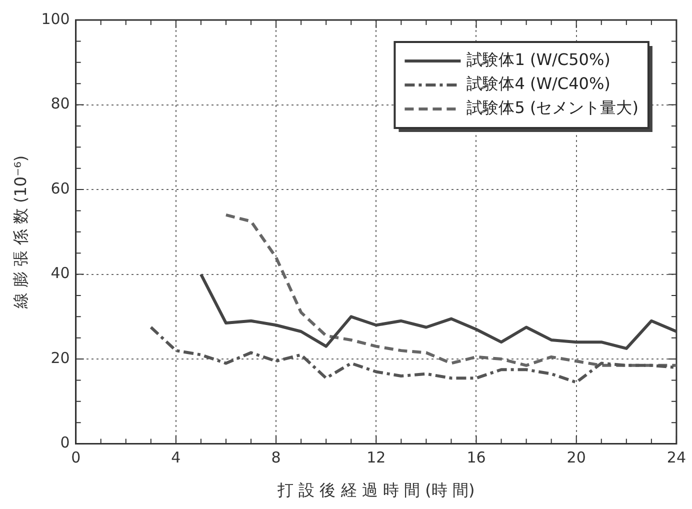 This screenshot has height=509, width=692. What do you see at coordinates (176, 457) in the screenshot?
I see `x-tick-label: 4` at bounding box center [176, 457].